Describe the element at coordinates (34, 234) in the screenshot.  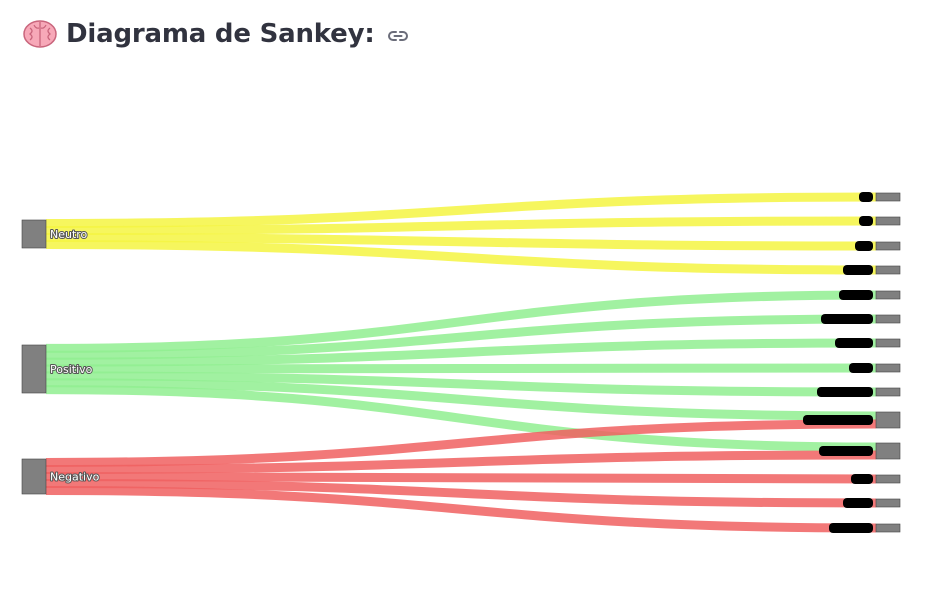
I see `sankey-node-neutro` at that location.